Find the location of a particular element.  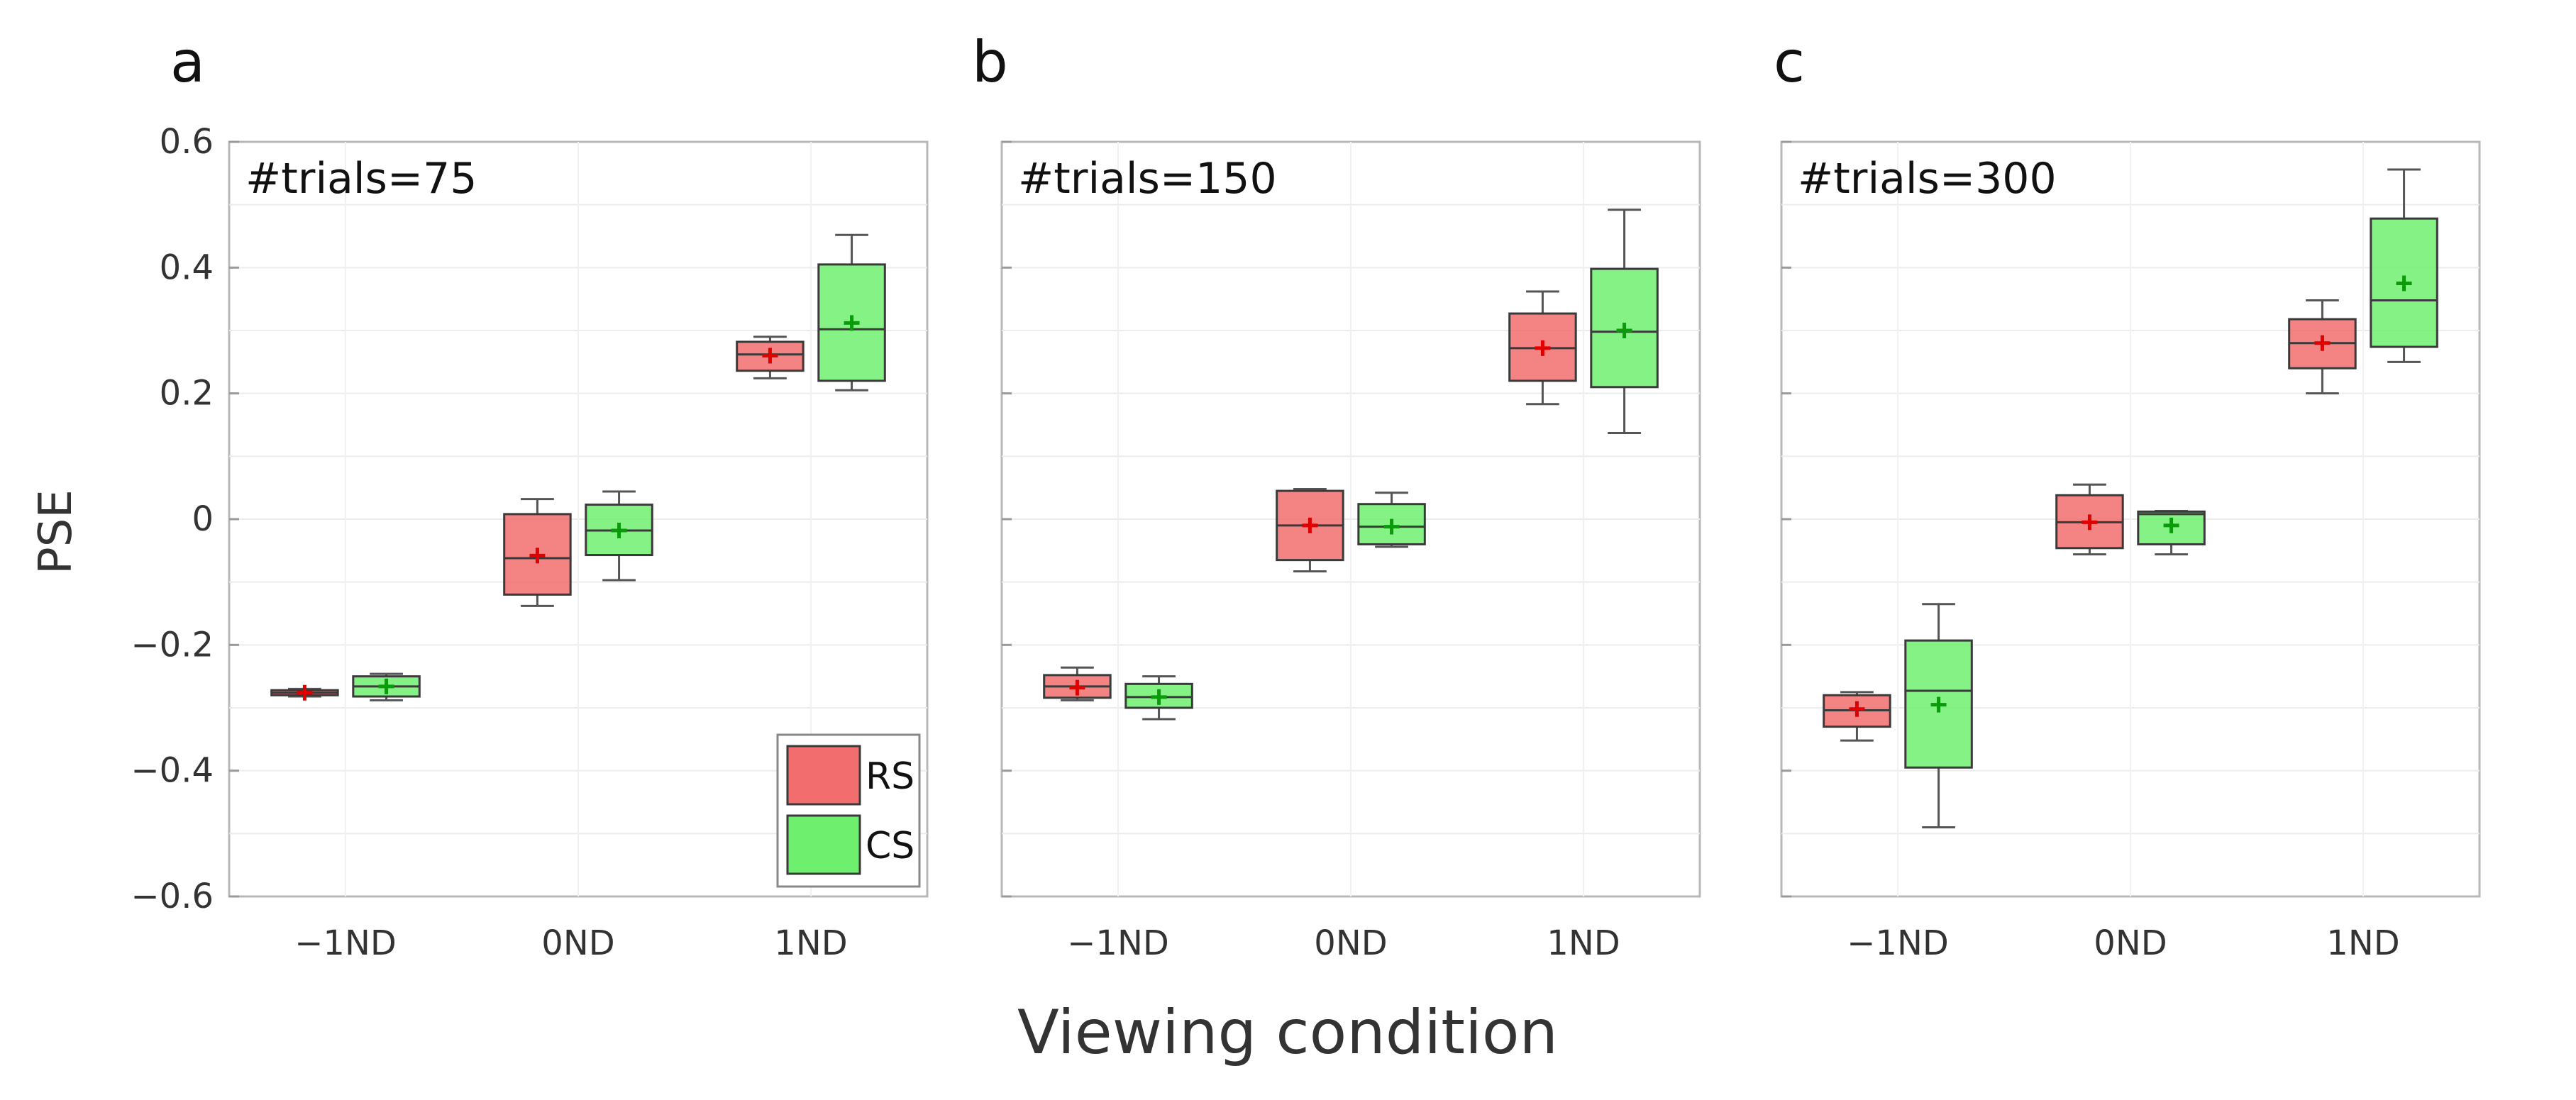

y-tick-label: −0.4 is located at coordinates (172, 771).